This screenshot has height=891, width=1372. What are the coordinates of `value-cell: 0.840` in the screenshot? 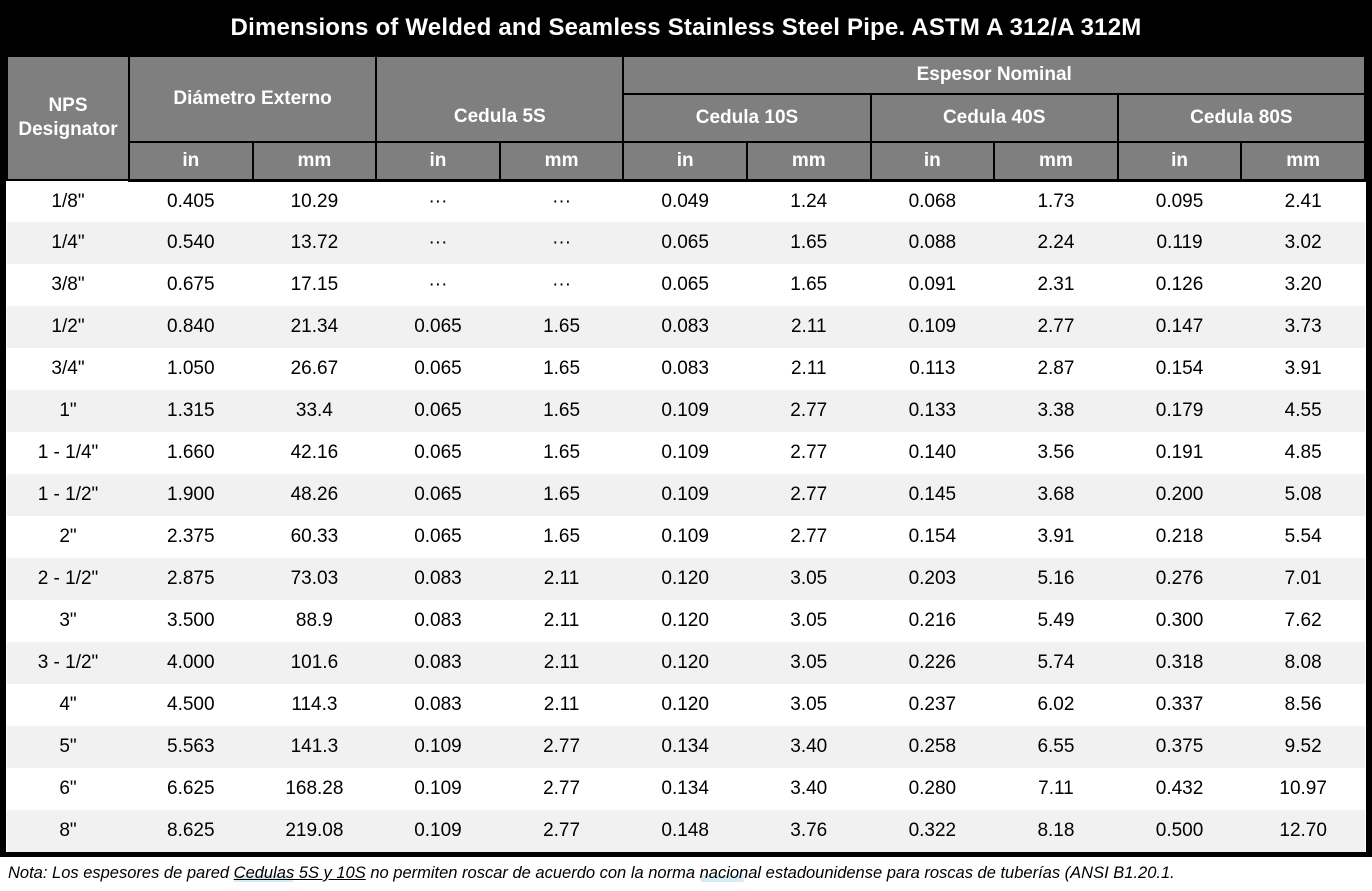 It's located at (191, 327).